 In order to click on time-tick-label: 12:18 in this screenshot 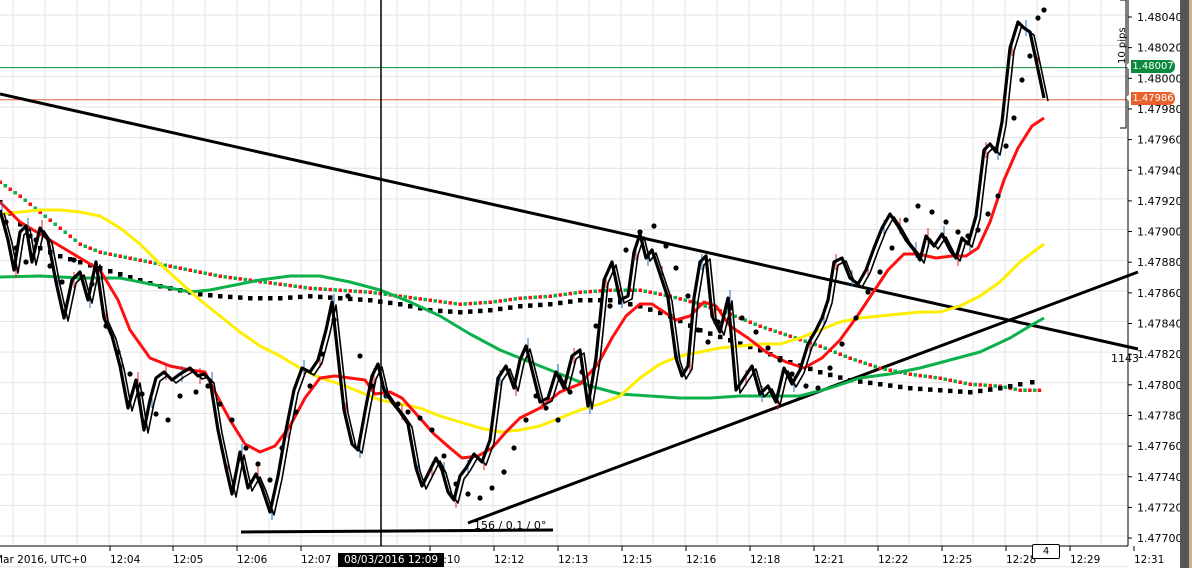, I will do `click(765, 560)`.